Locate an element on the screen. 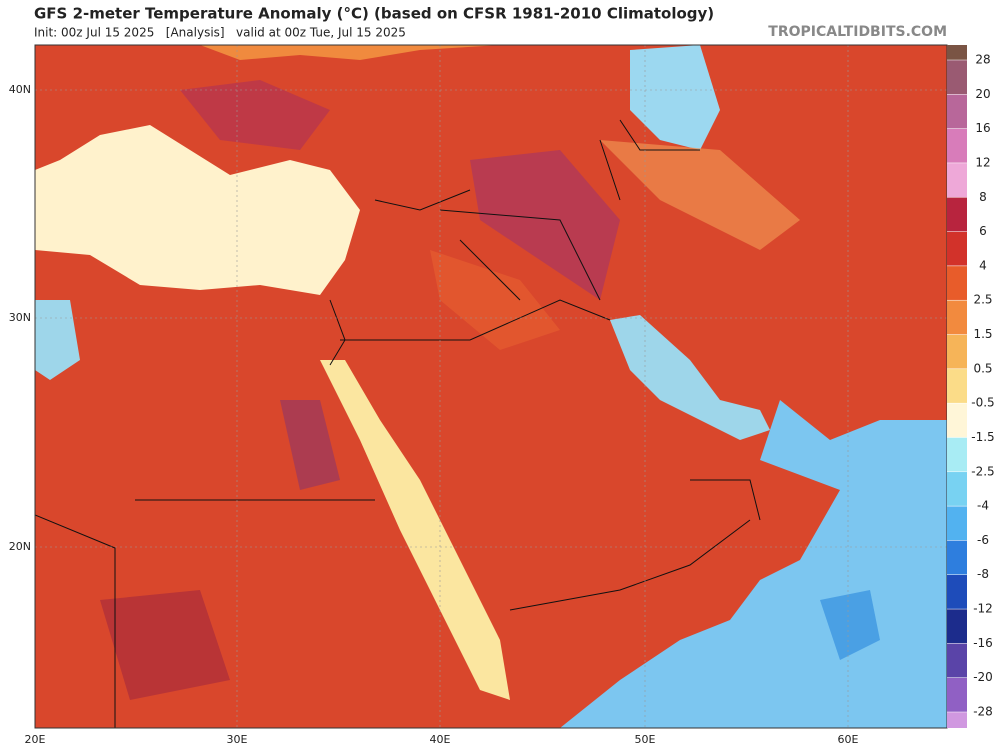  colorbar-label: -28 is located at coordinates (983, 712).